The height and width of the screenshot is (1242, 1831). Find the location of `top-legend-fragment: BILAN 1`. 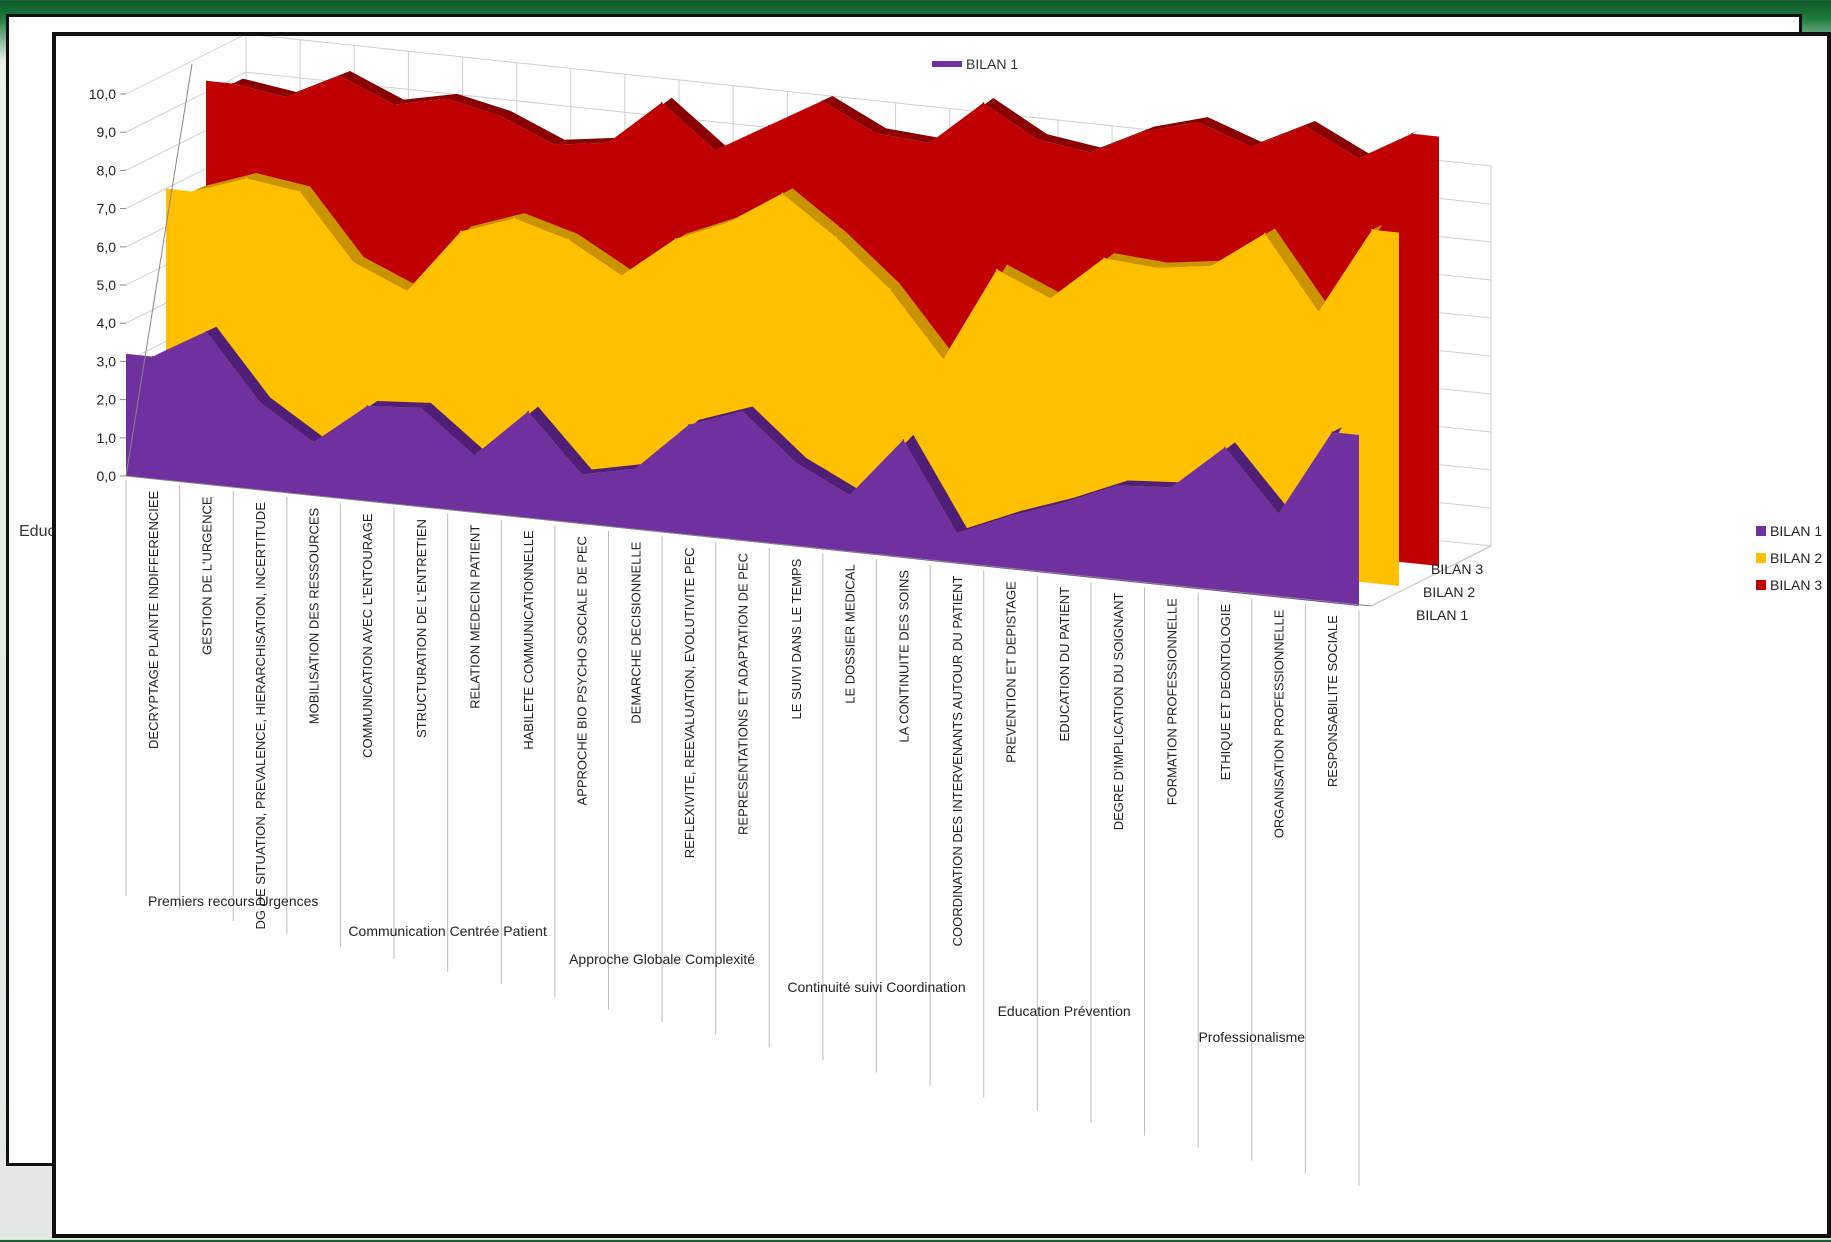

top-legend-fragment: BILAN 1 is located at coordinates (975, 64).